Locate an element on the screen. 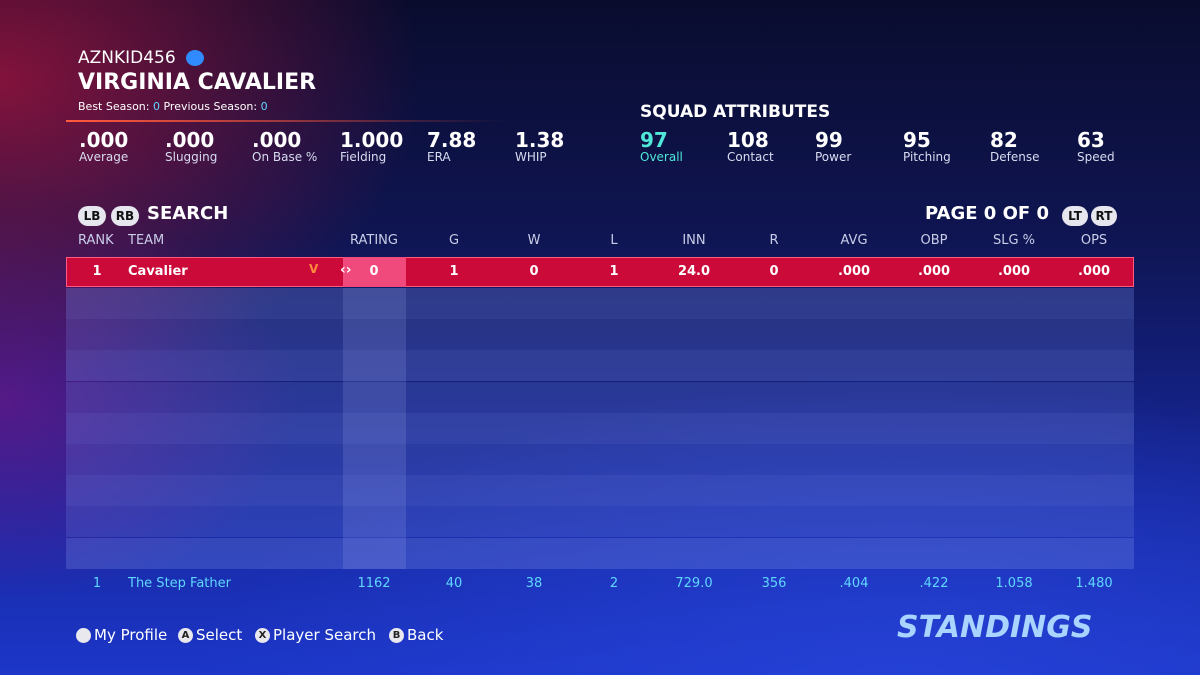  column-header: TEAM is located at coordinates (146, 240).